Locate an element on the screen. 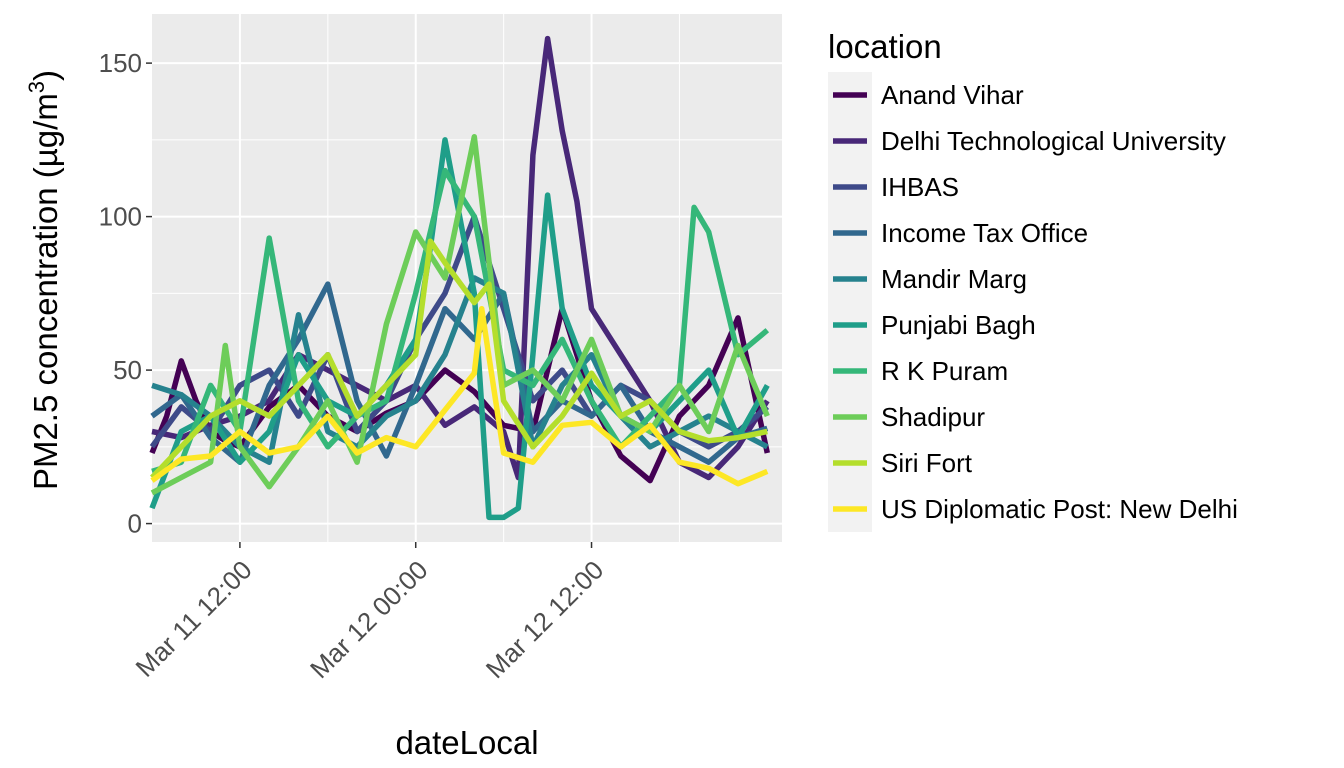 This screenshot has width=1344, height=768. legend-label: Shadipur is located at coordinates (933, 417).